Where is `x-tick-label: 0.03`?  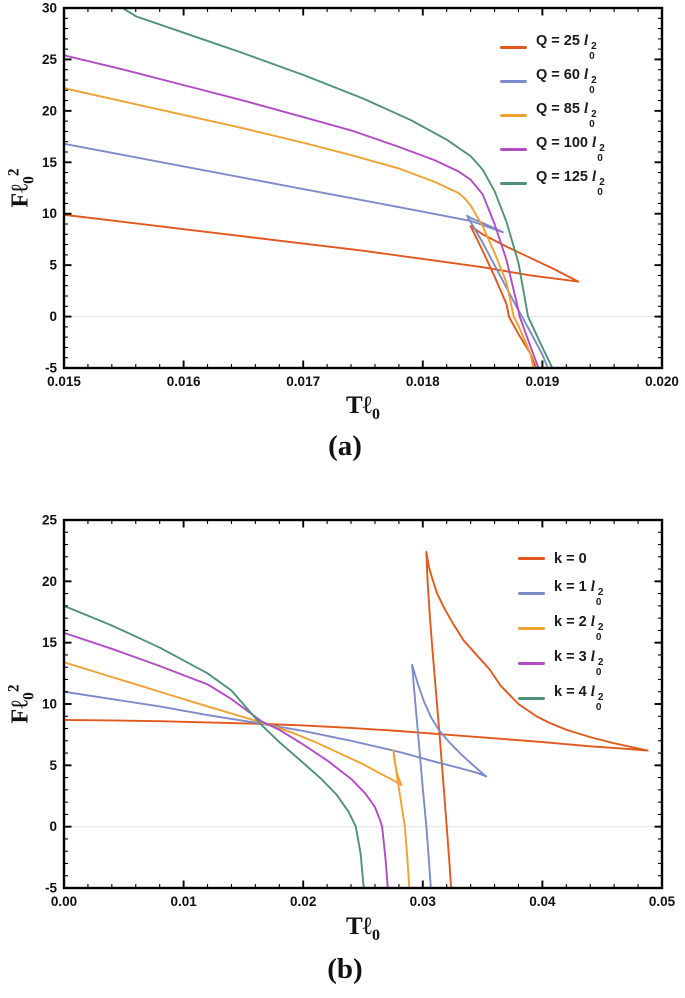
x-tick-label: 0.03 is located at coordinates (423, 901).